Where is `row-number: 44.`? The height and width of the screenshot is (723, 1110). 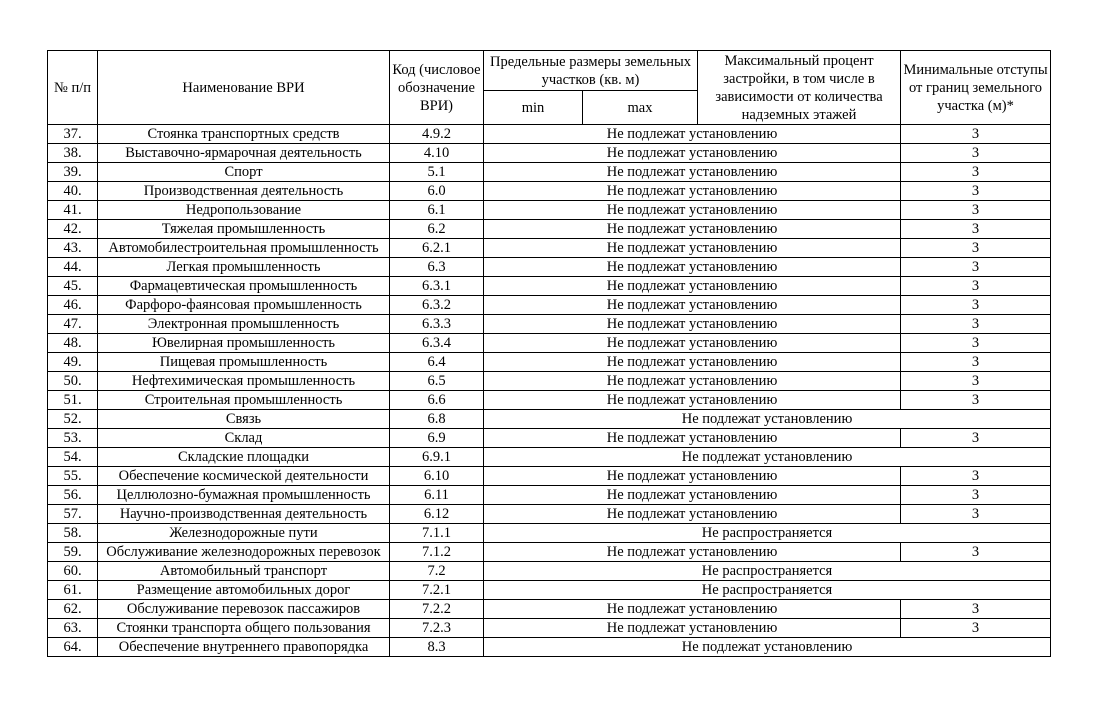
row-number: 44. is located at coordinates (72, 267).